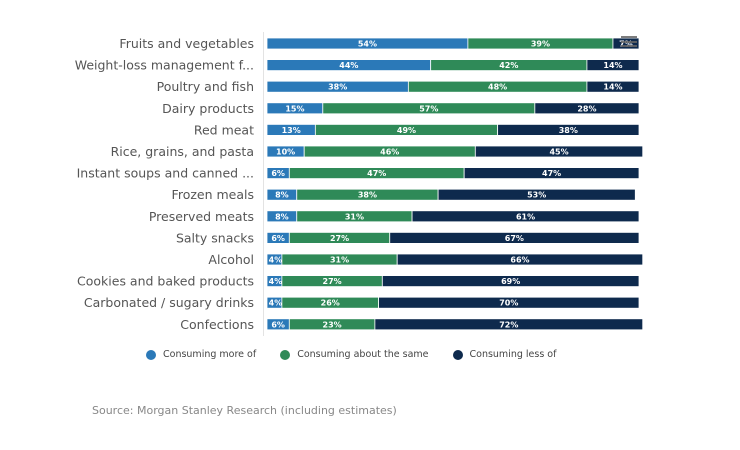 The image size is (740, 450). What do you see at coordinates (367, 44) in the screenshot?
I see `data-label-consuming-more-of-fruits-and-vegetables: 54%` at bounding box center [367, 44].